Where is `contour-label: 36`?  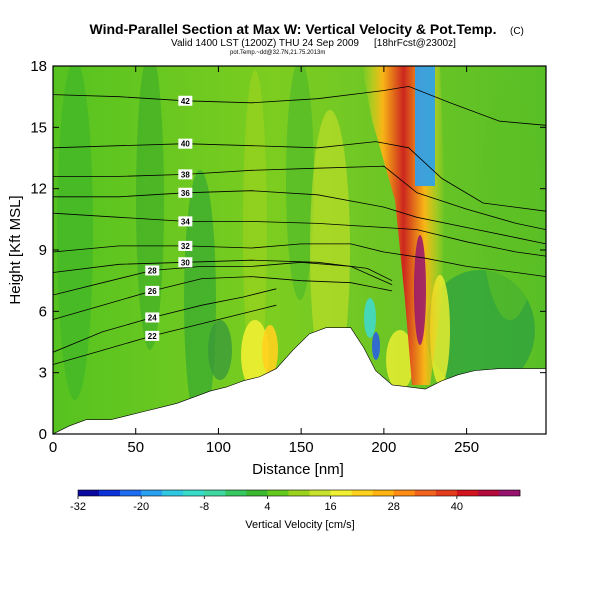
contour-label: 36 is located at coordinates (185, 193).